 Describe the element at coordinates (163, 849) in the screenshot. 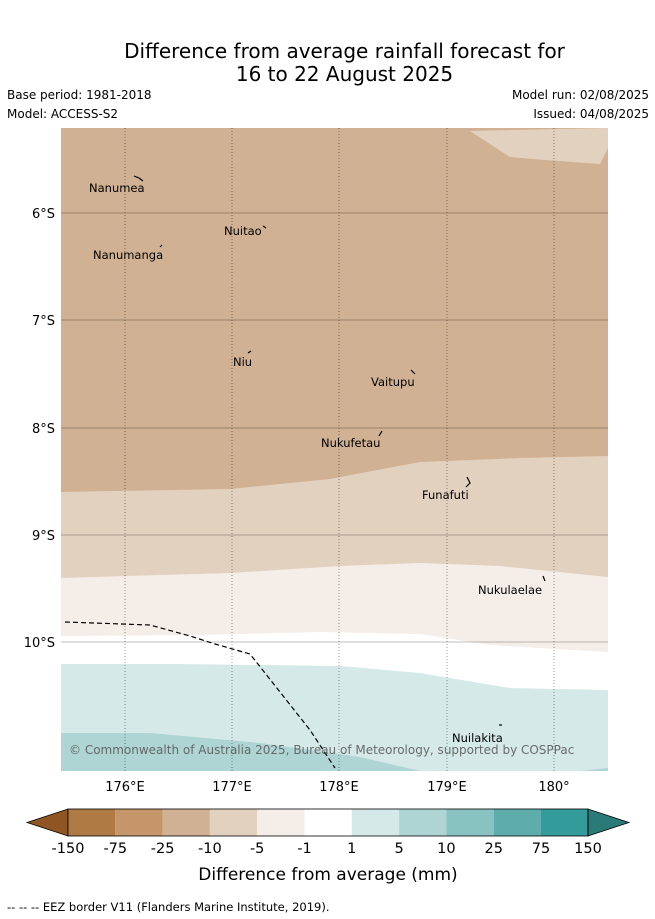

I see `colorbar-tick-label: -25` at that location.